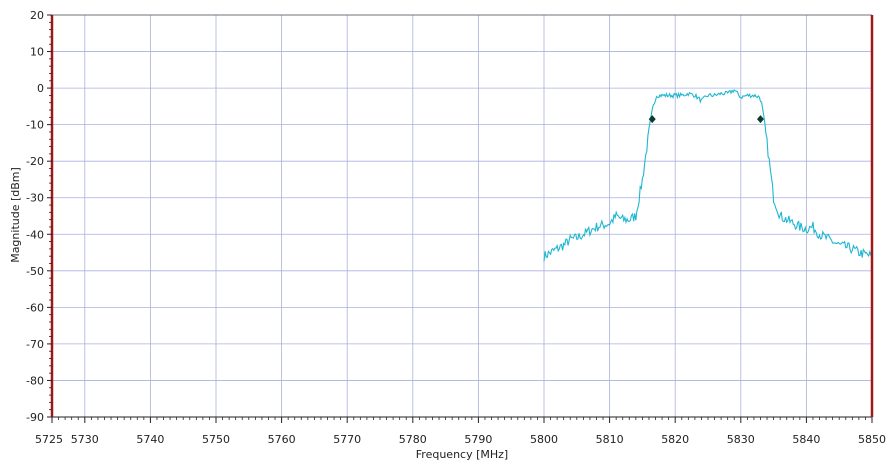  What do you see at coordinates (35, 417) in the screenshot?
I see `y-tick-label: -90` at bounding box center [35, 417].